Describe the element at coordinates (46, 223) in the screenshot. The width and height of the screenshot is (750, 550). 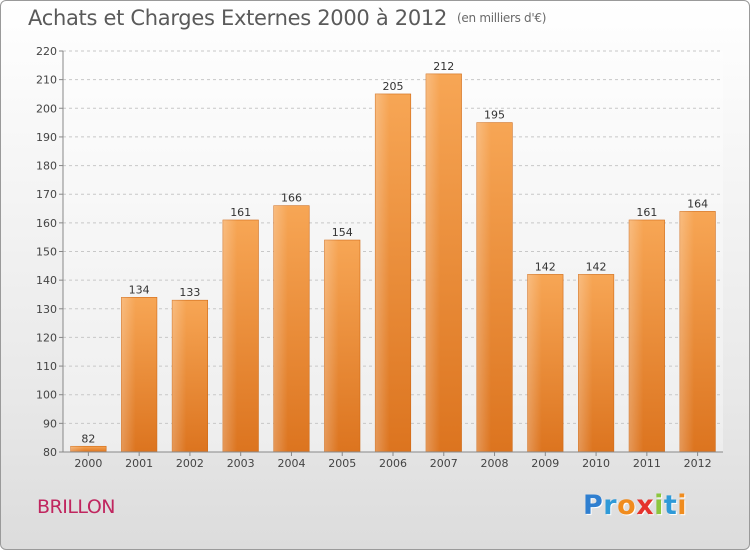
I see `y-tick-label: 160` at that location.